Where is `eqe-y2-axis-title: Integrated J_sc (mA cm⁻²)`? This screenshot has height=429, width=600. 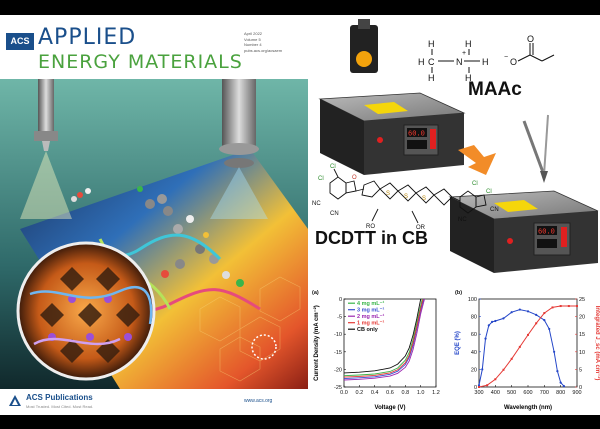 eqe-y2-axis-title: Integrated J_sc (mA cm⁻²) is located at coordinates (597, 343).